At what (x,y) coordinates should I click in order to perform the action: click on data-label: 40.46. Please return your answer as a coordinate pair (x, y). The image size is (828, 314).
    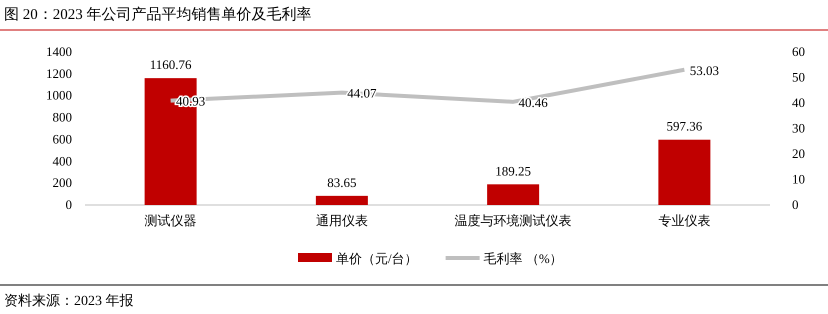
    Looking at the image, I should click on (533, 102).